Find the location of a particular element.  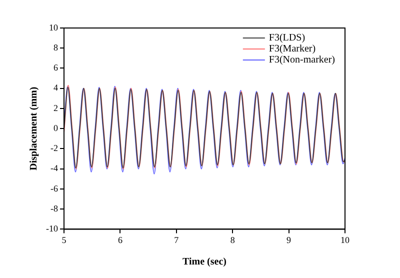

y-tick-label: -4 is located at coordinates (54, 168).